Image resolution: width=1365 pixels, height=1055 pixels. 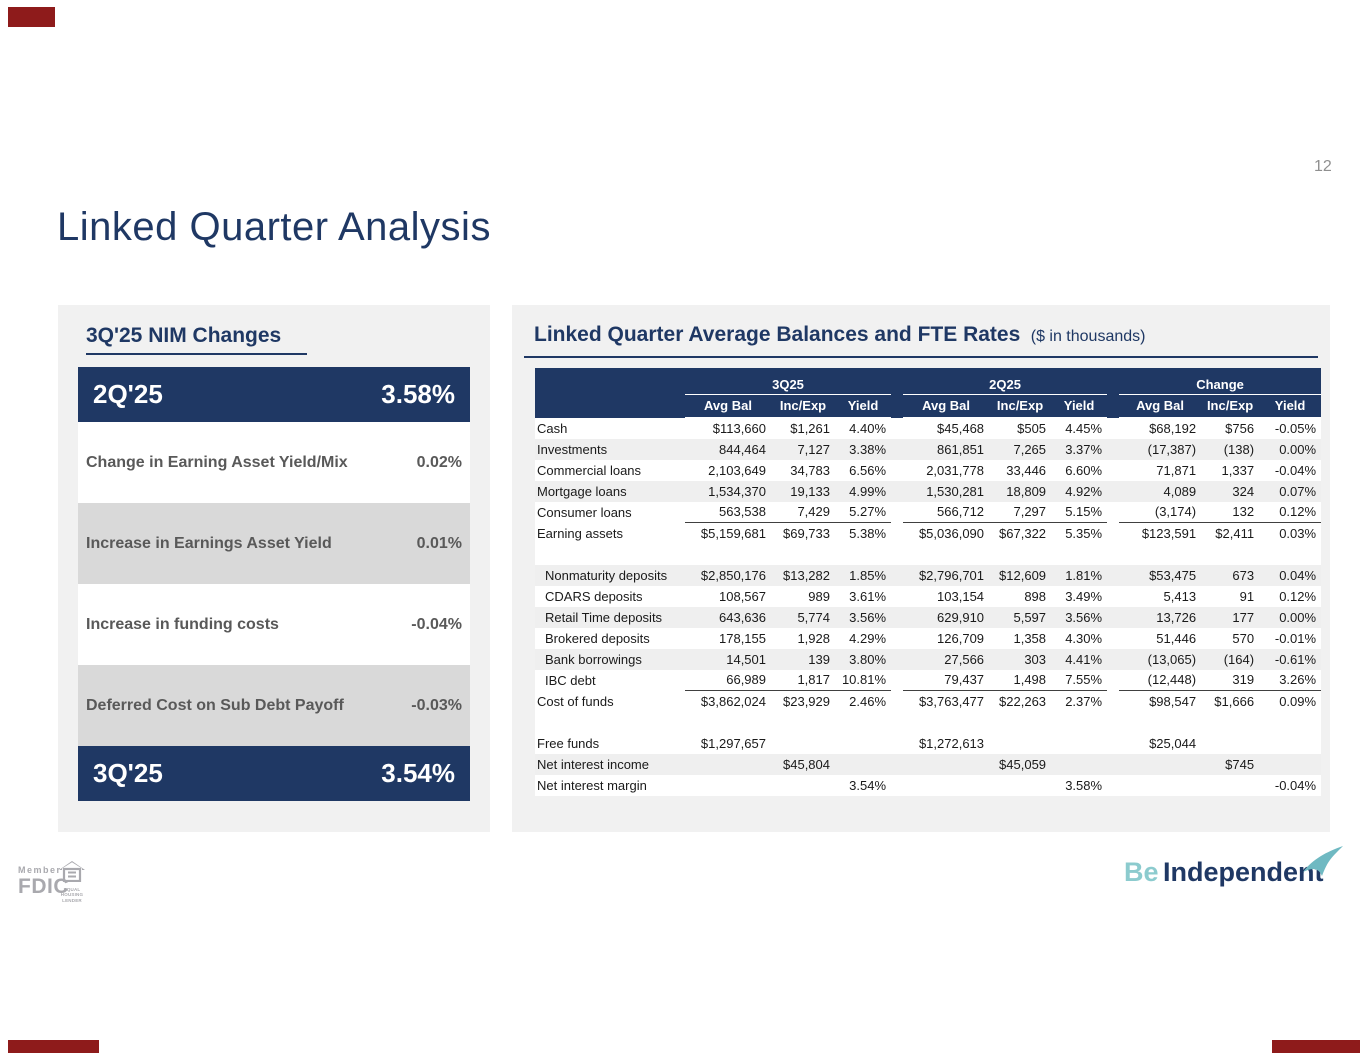 What do you see at coordinates (868, 470) in the screenshot?
I see `cell-value: 6.56%` at bounding box center [868, 470].